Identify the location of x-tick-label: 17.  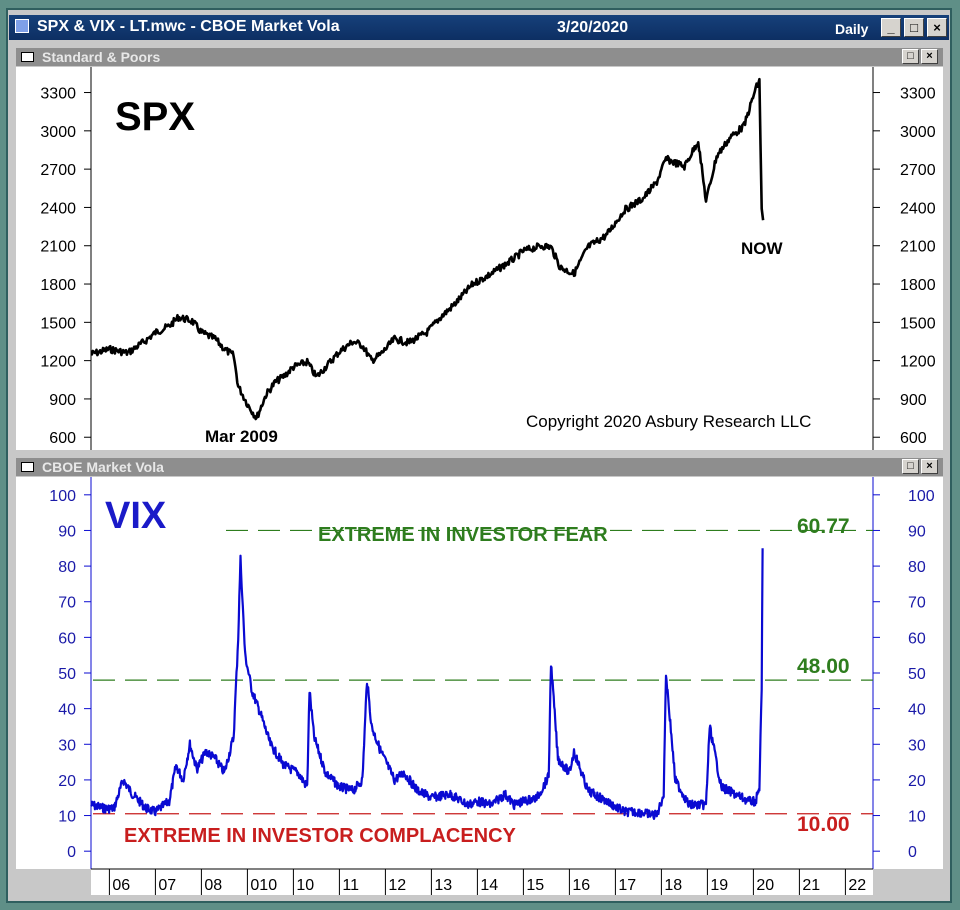
(627, 885).